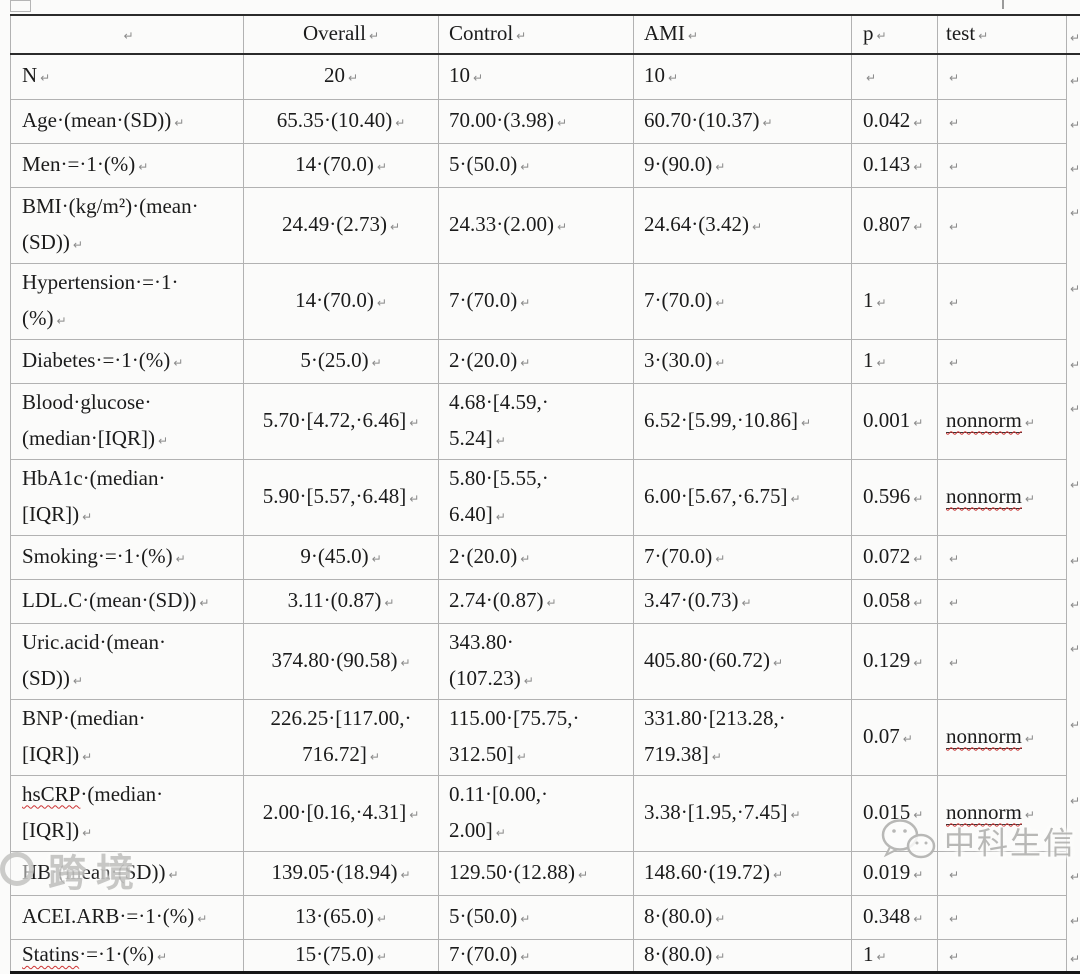 The height and width of the screenshot is (974, 1080). I want to click on cell-ami: 6.00·[5.67,·6.75]↵, so click(743, 497).